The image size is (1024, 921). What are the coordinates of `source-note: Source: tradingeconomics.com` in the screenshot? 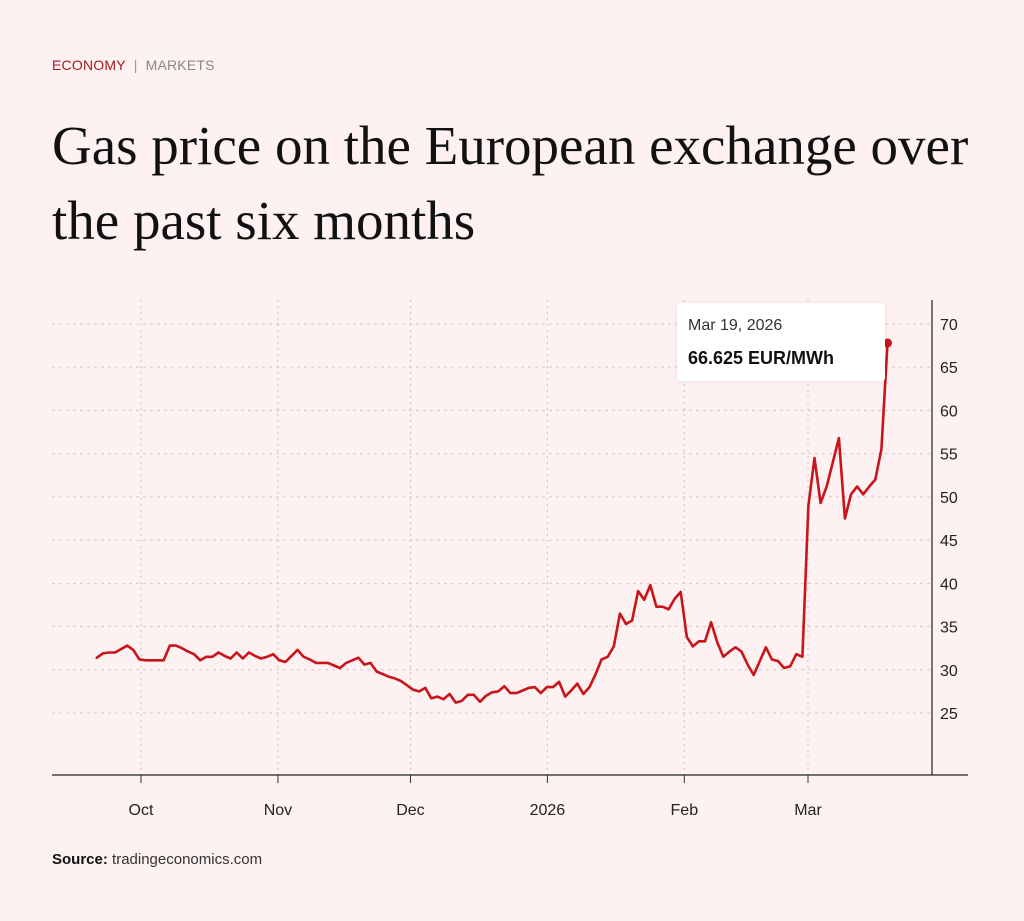 It's located at (157, 859).